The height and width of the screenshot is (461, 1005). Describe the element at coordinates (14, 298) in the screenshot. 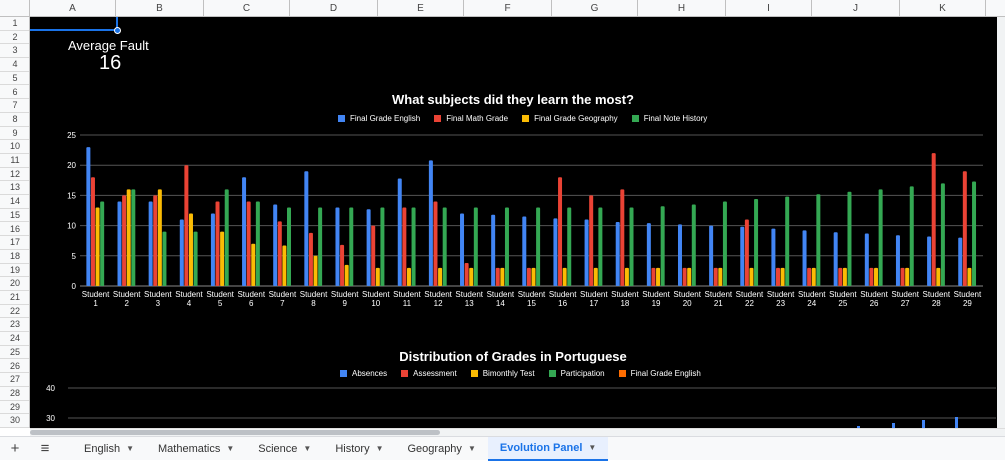

I see `row-header-21: 21` at that location.